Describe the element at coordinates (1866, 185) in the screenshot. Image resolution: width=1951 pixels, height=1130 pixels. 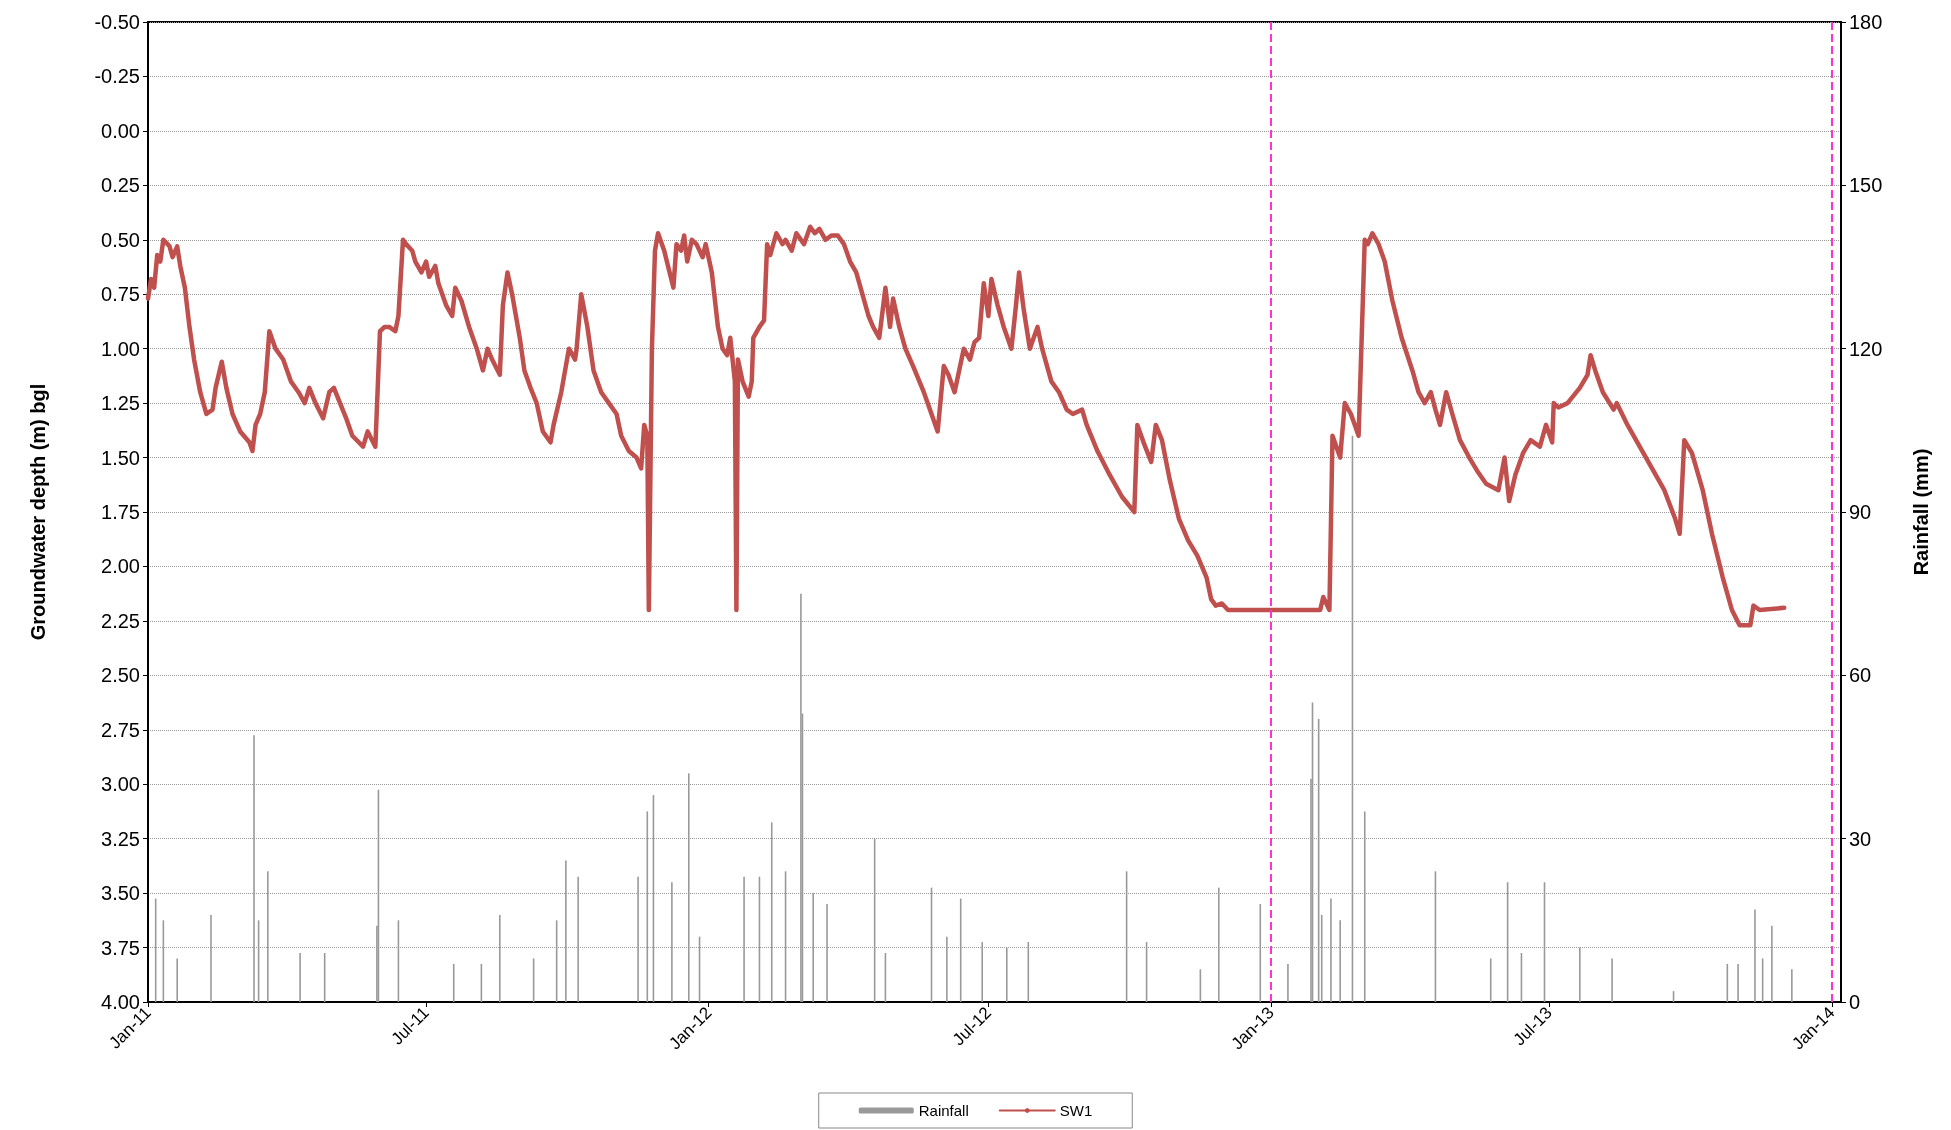
I see `y2-tick-label: 150` at that location.